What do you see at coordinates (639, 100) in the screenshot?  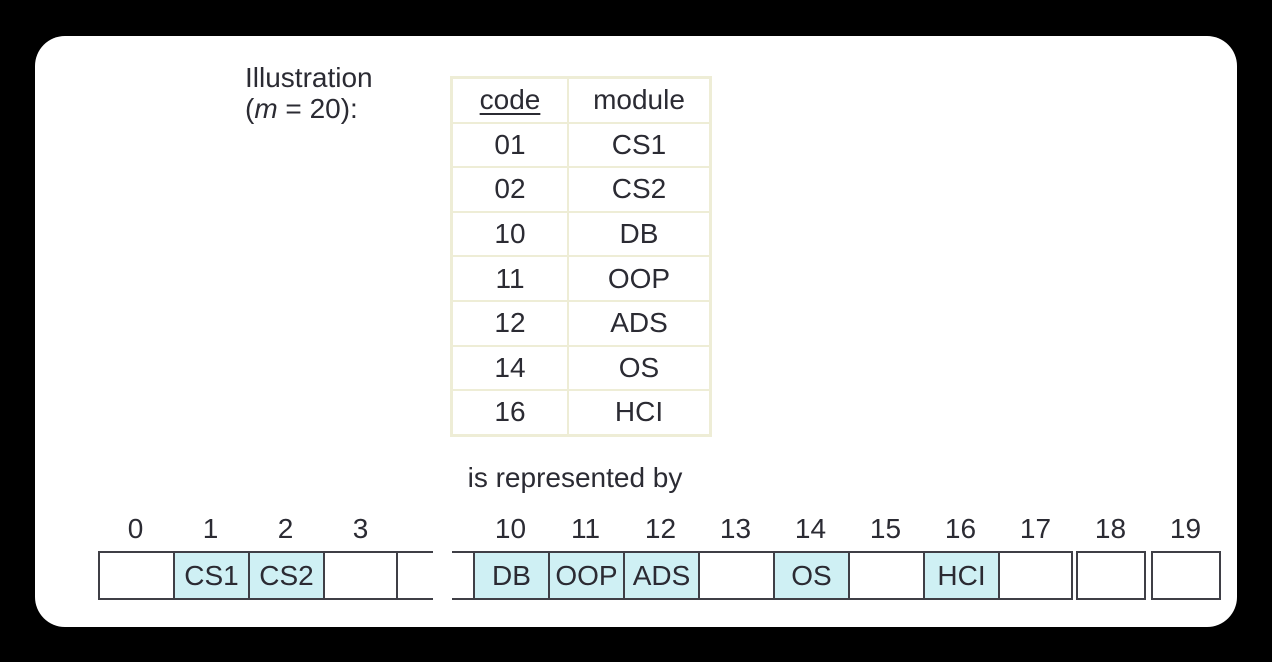 I see `table-header-module: module` at bounding box center [639, 100].